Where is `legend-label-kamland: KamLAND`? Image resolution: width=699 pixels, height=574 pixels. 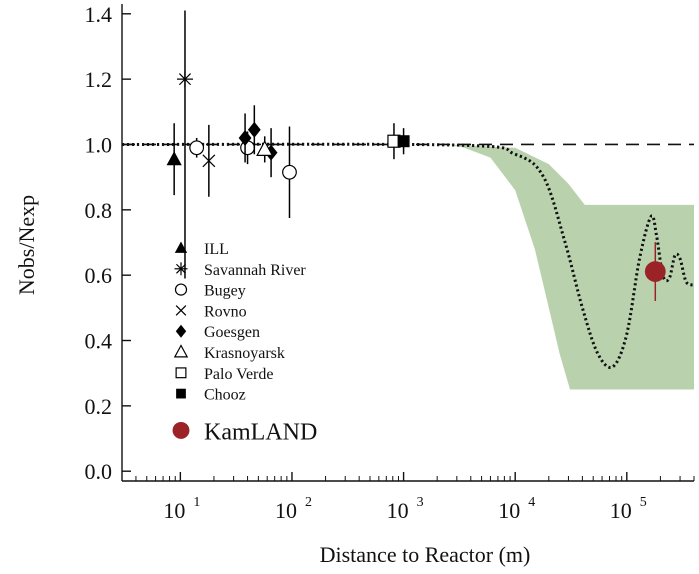
legend-label-kamland: KamLAND is located at coordinates (260, 432).